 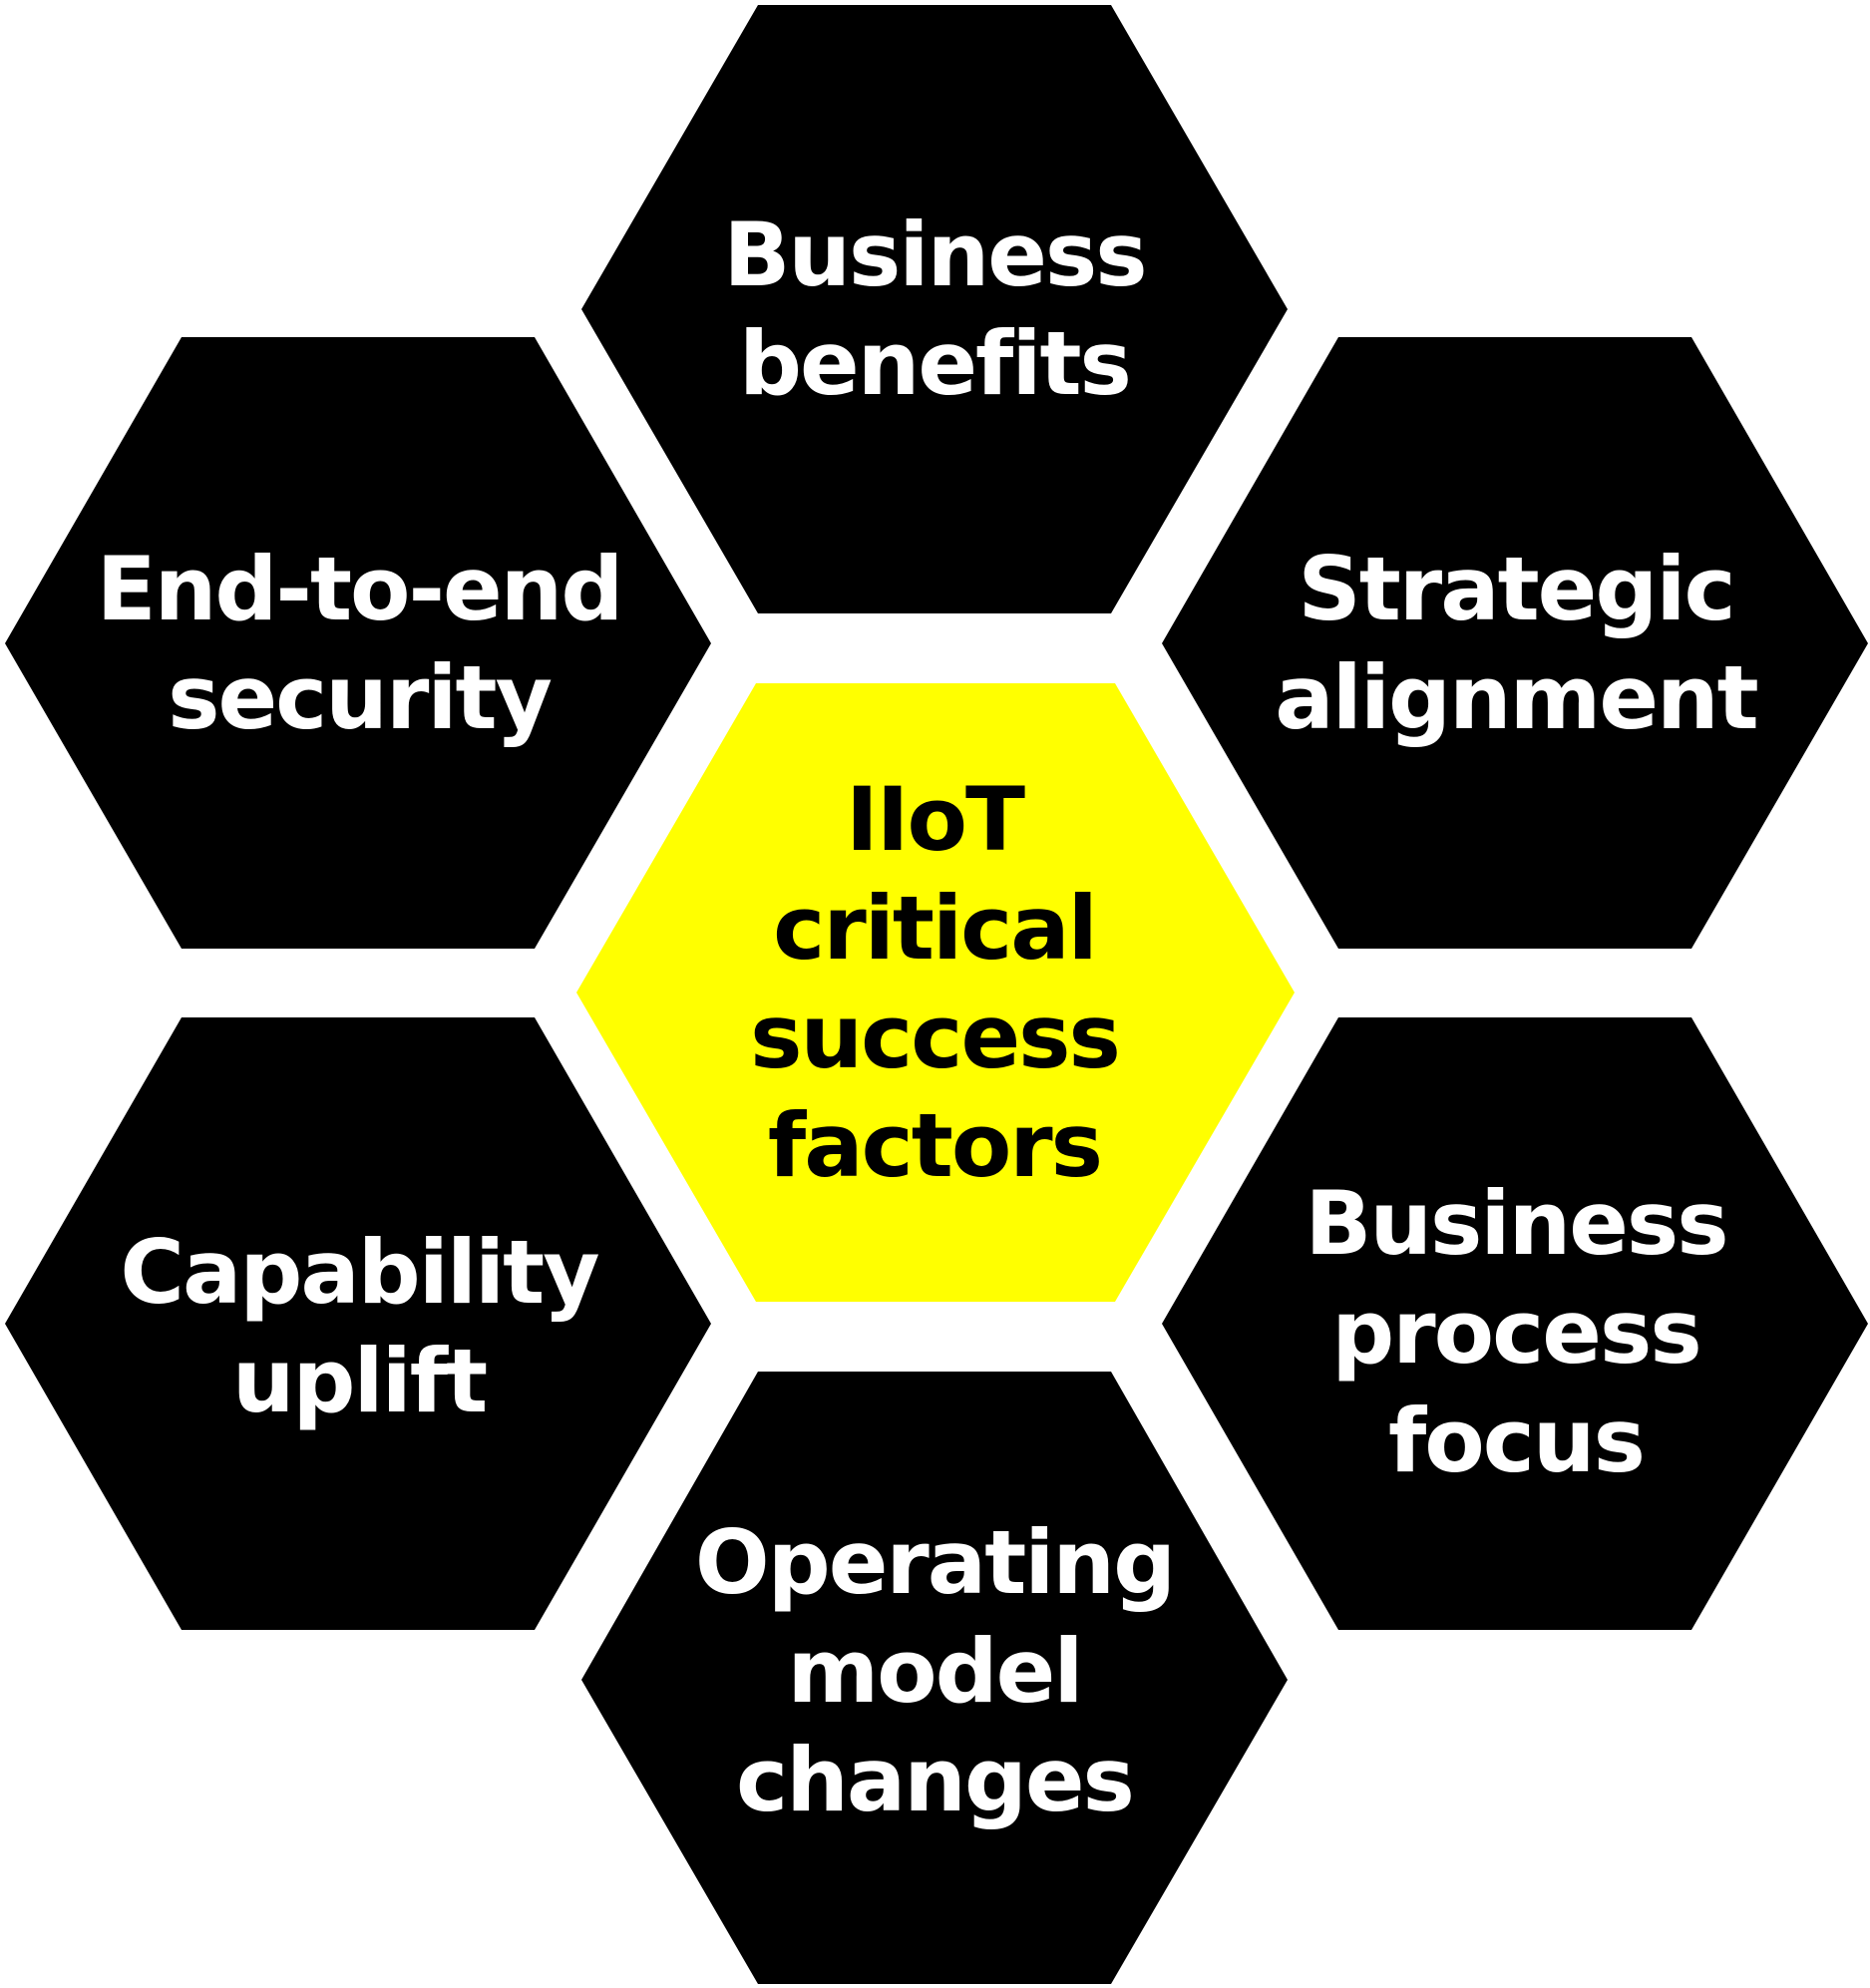 I want to click on hex-upper-left, so click(x=358, y=643).